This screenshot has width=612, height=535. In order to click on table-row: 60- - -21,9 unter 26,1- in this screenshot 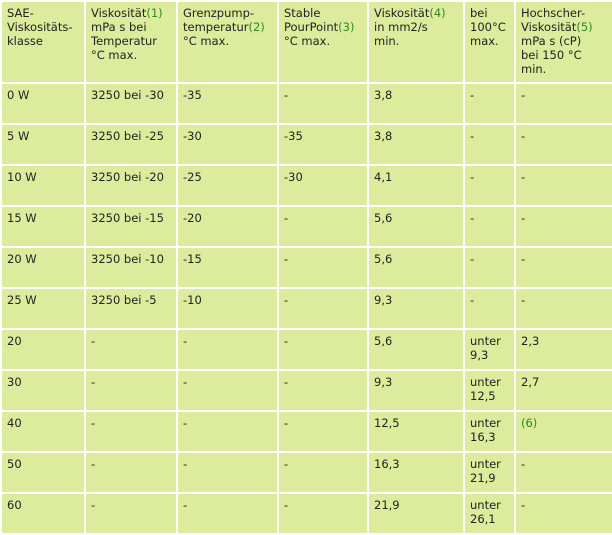, I will do `click(306, 513)`.